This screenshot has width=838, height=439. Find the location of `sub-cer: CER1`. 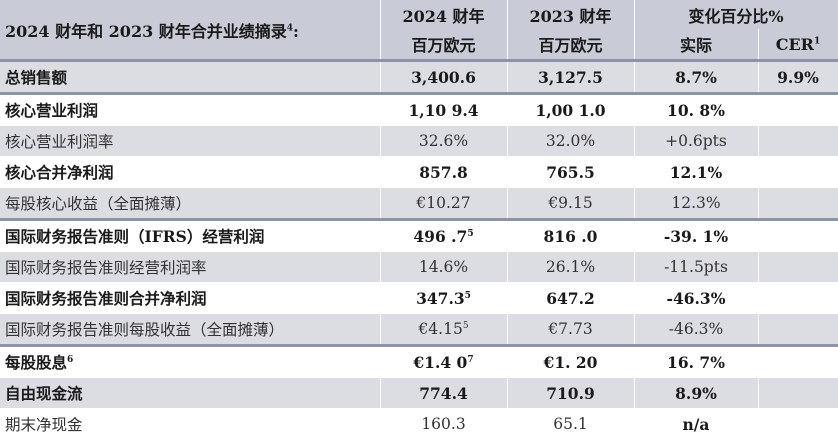

sub-cer: CER1 is located at coordinates (798, 45).